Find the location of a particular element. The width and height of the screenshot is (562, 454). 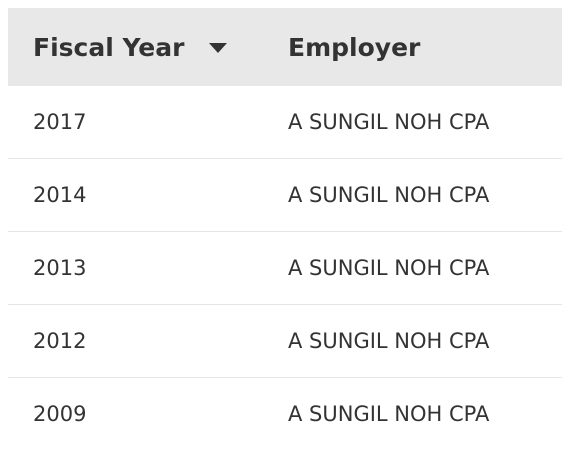

cell-fiscal-year: 2017 is located at coordinates (60, 122).